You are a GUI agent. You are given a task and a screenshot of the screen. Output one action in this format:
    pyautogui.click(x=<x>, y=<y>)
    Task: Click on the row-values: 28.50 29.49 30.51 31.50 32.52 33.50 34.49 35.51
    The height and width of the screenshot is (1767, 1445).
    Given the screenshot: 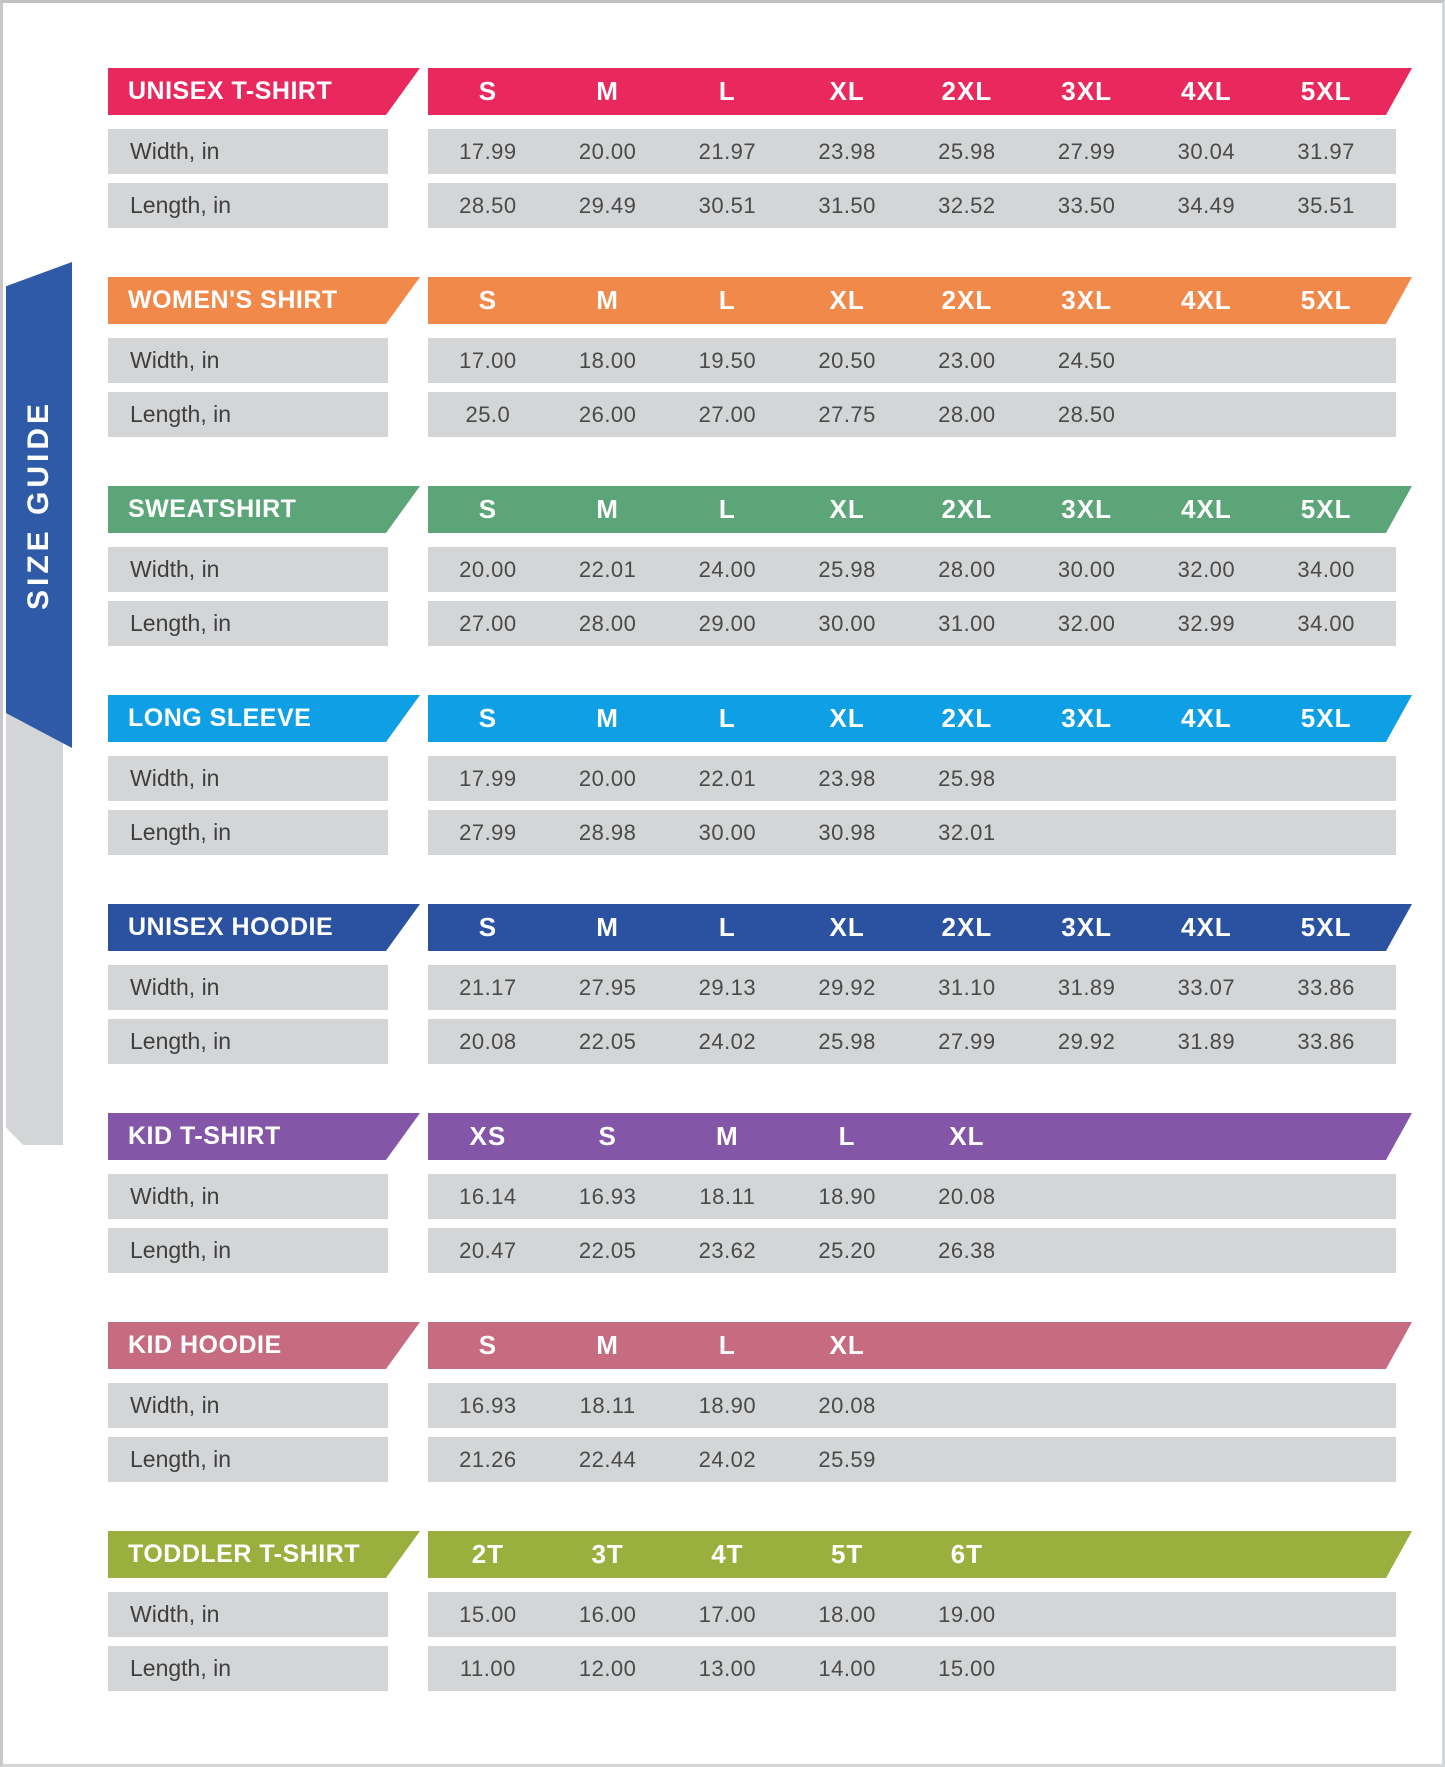 What is the action you would take?
    pyautogui.click(x=912, y=205)
    